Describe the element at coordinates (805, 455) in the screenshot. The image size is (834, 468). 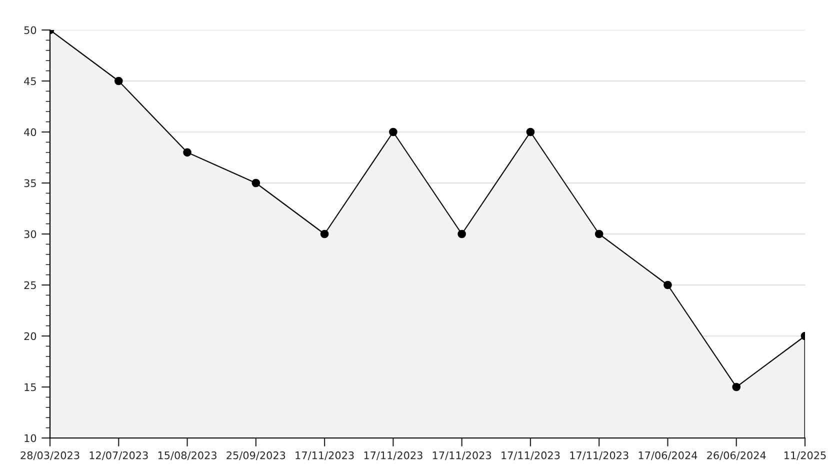
I see `x-tick-label: 11/2025` at that location.